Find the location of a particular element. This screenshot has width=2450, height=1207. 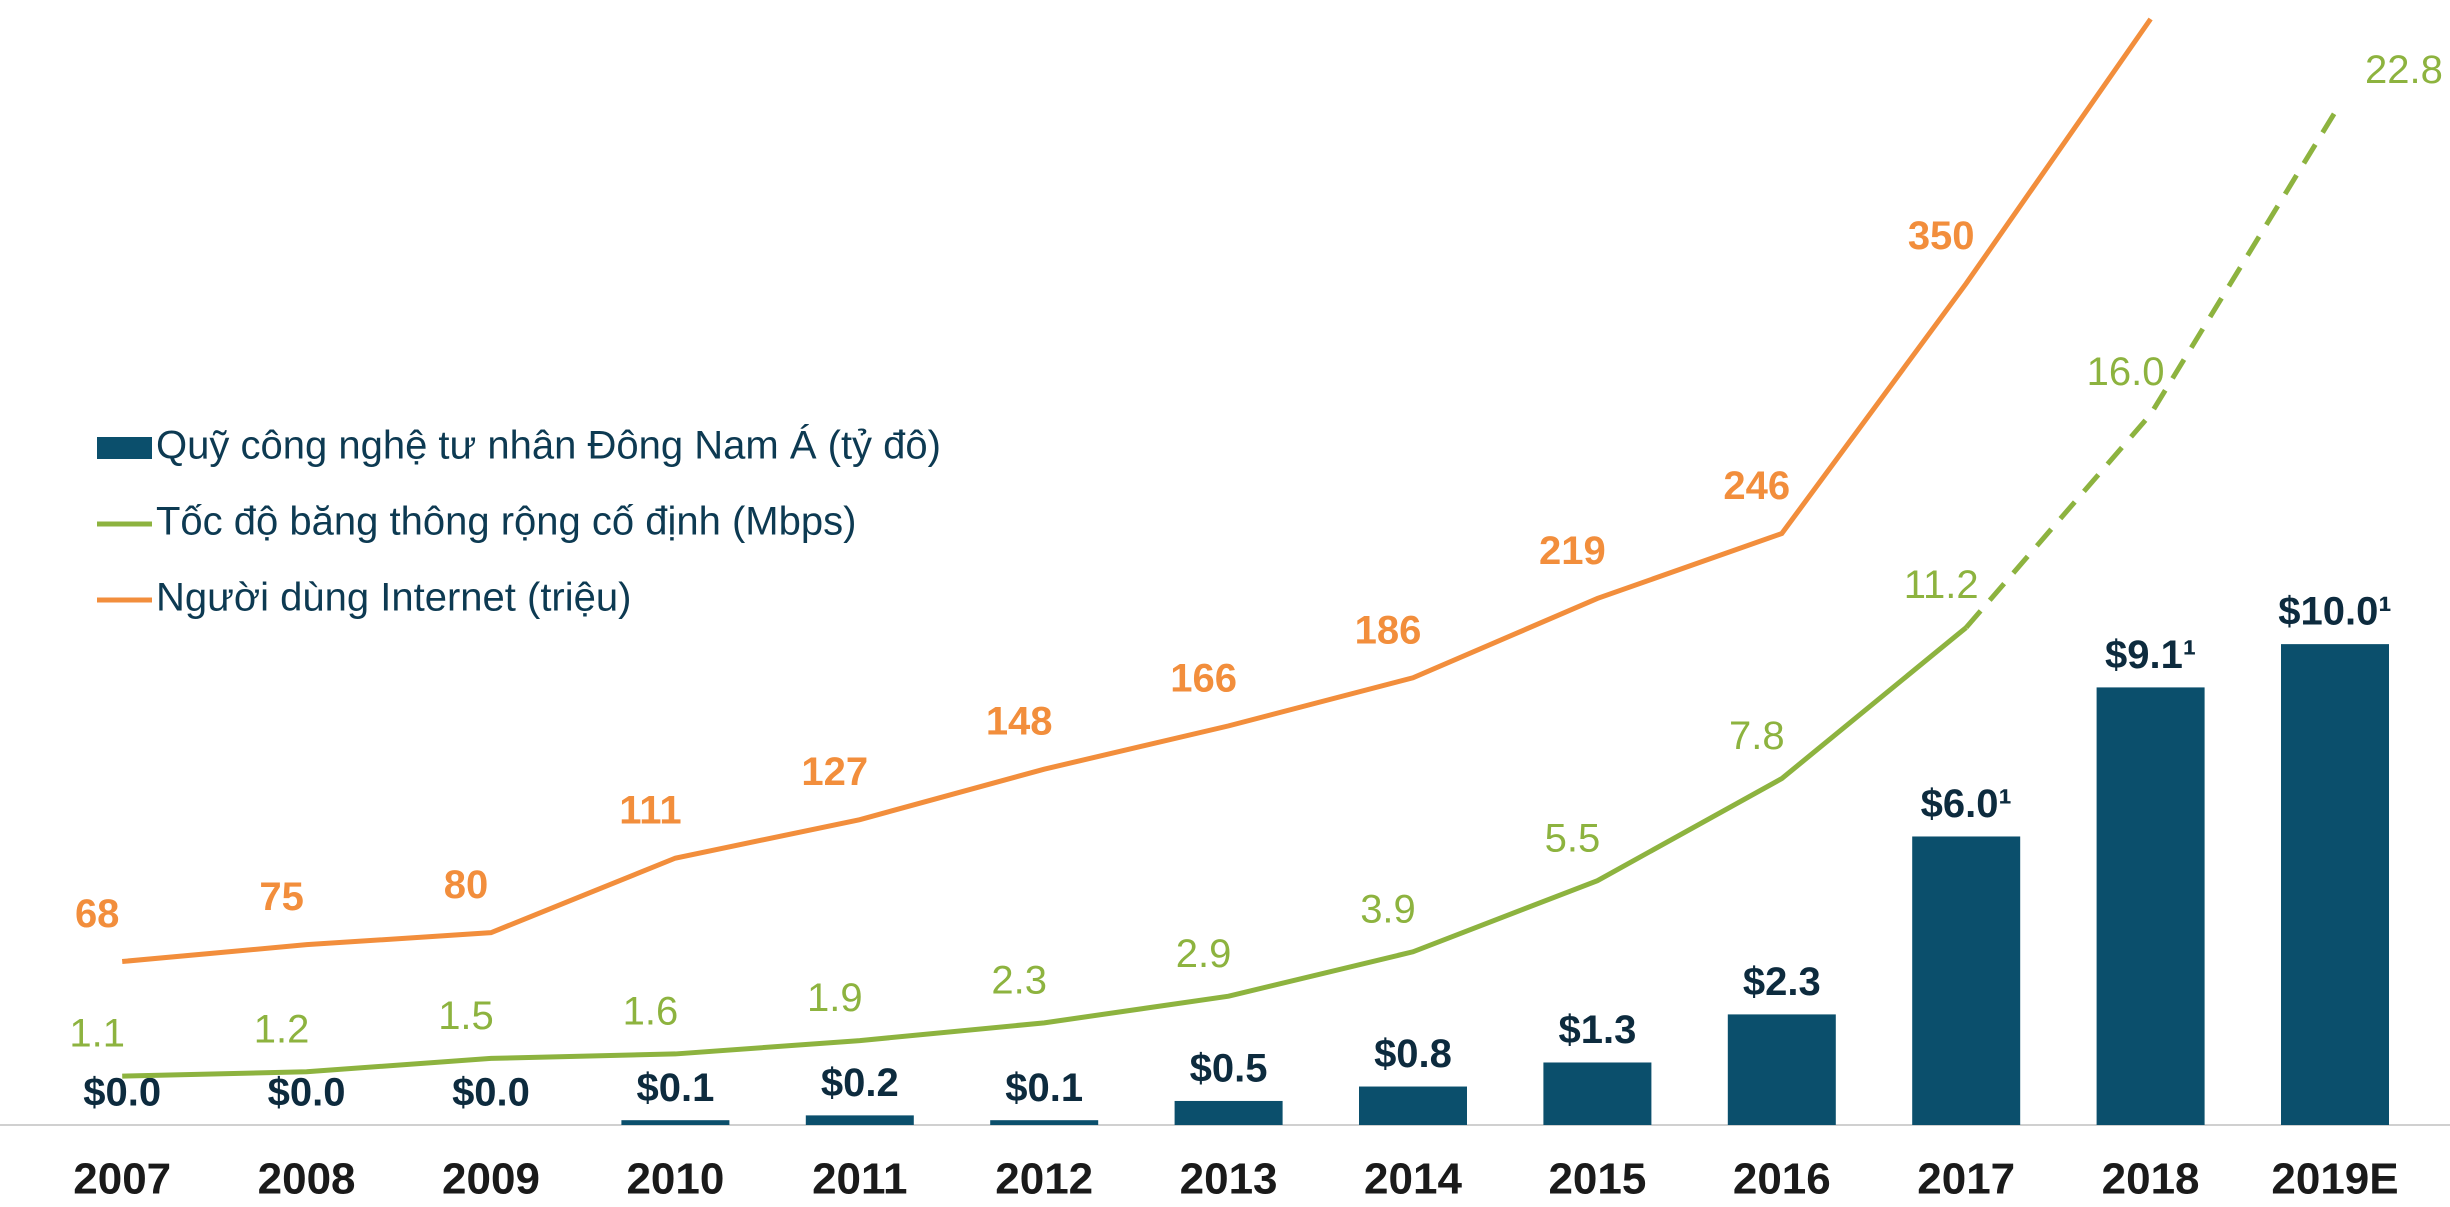

bar-value-label: $0.5 is located at coordinates (1229, 1069).